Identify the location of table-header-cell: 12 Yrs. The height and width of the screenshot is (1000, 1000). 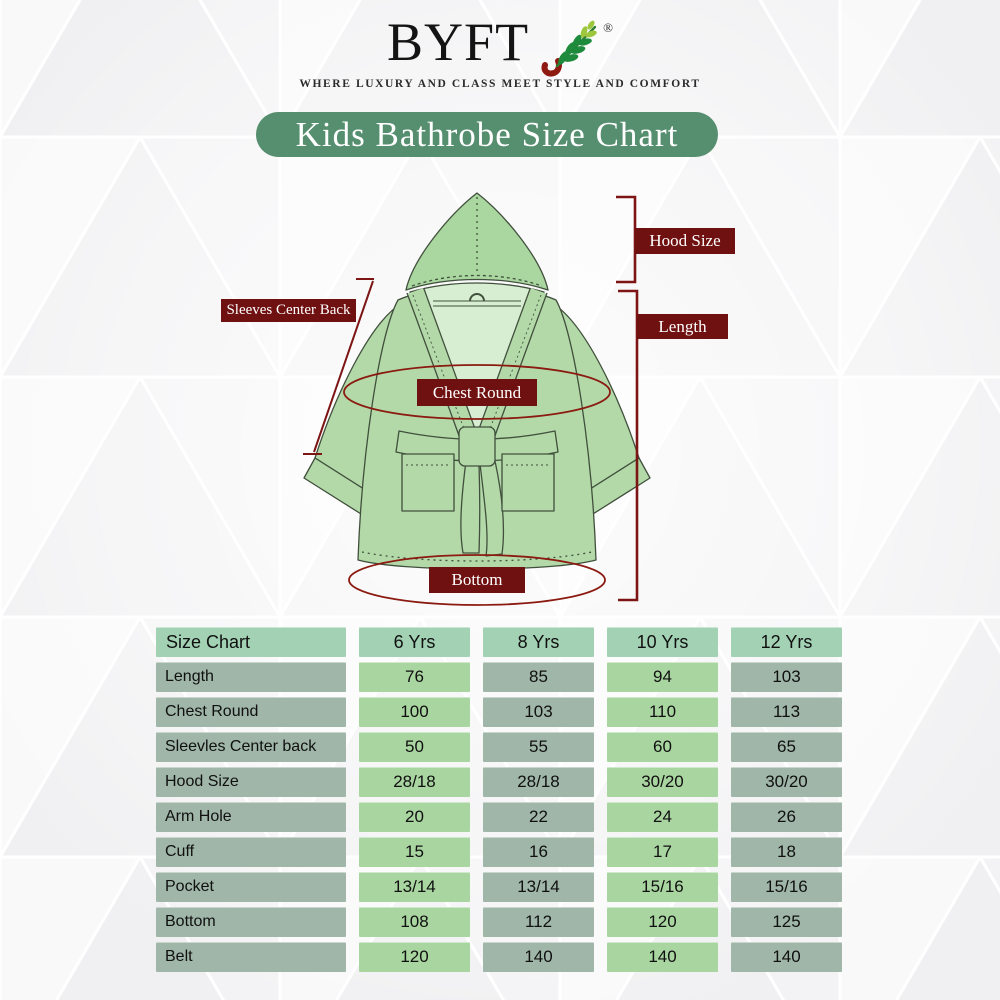
(786, 642).